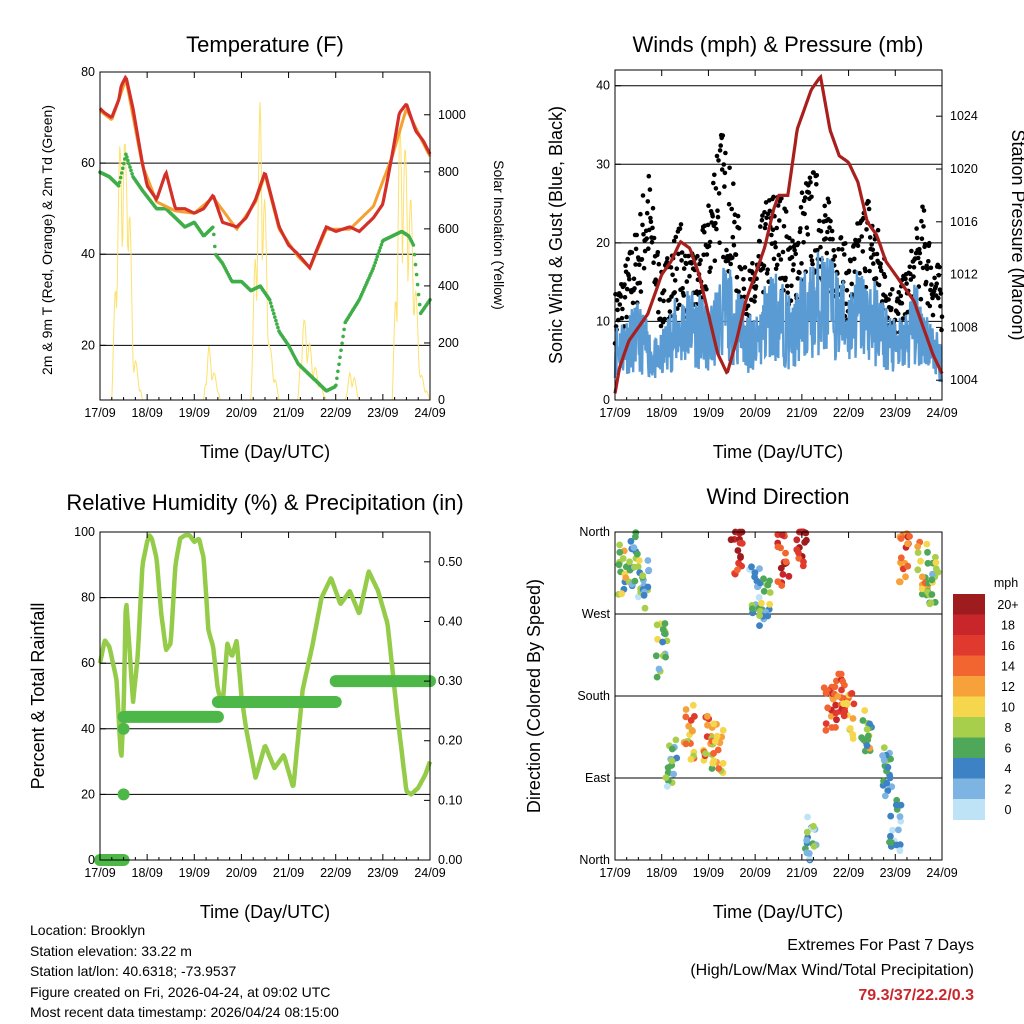  Describe the element at coordinates (1008, 667) in the screenshot. I see `legend-label: 14` at that location.